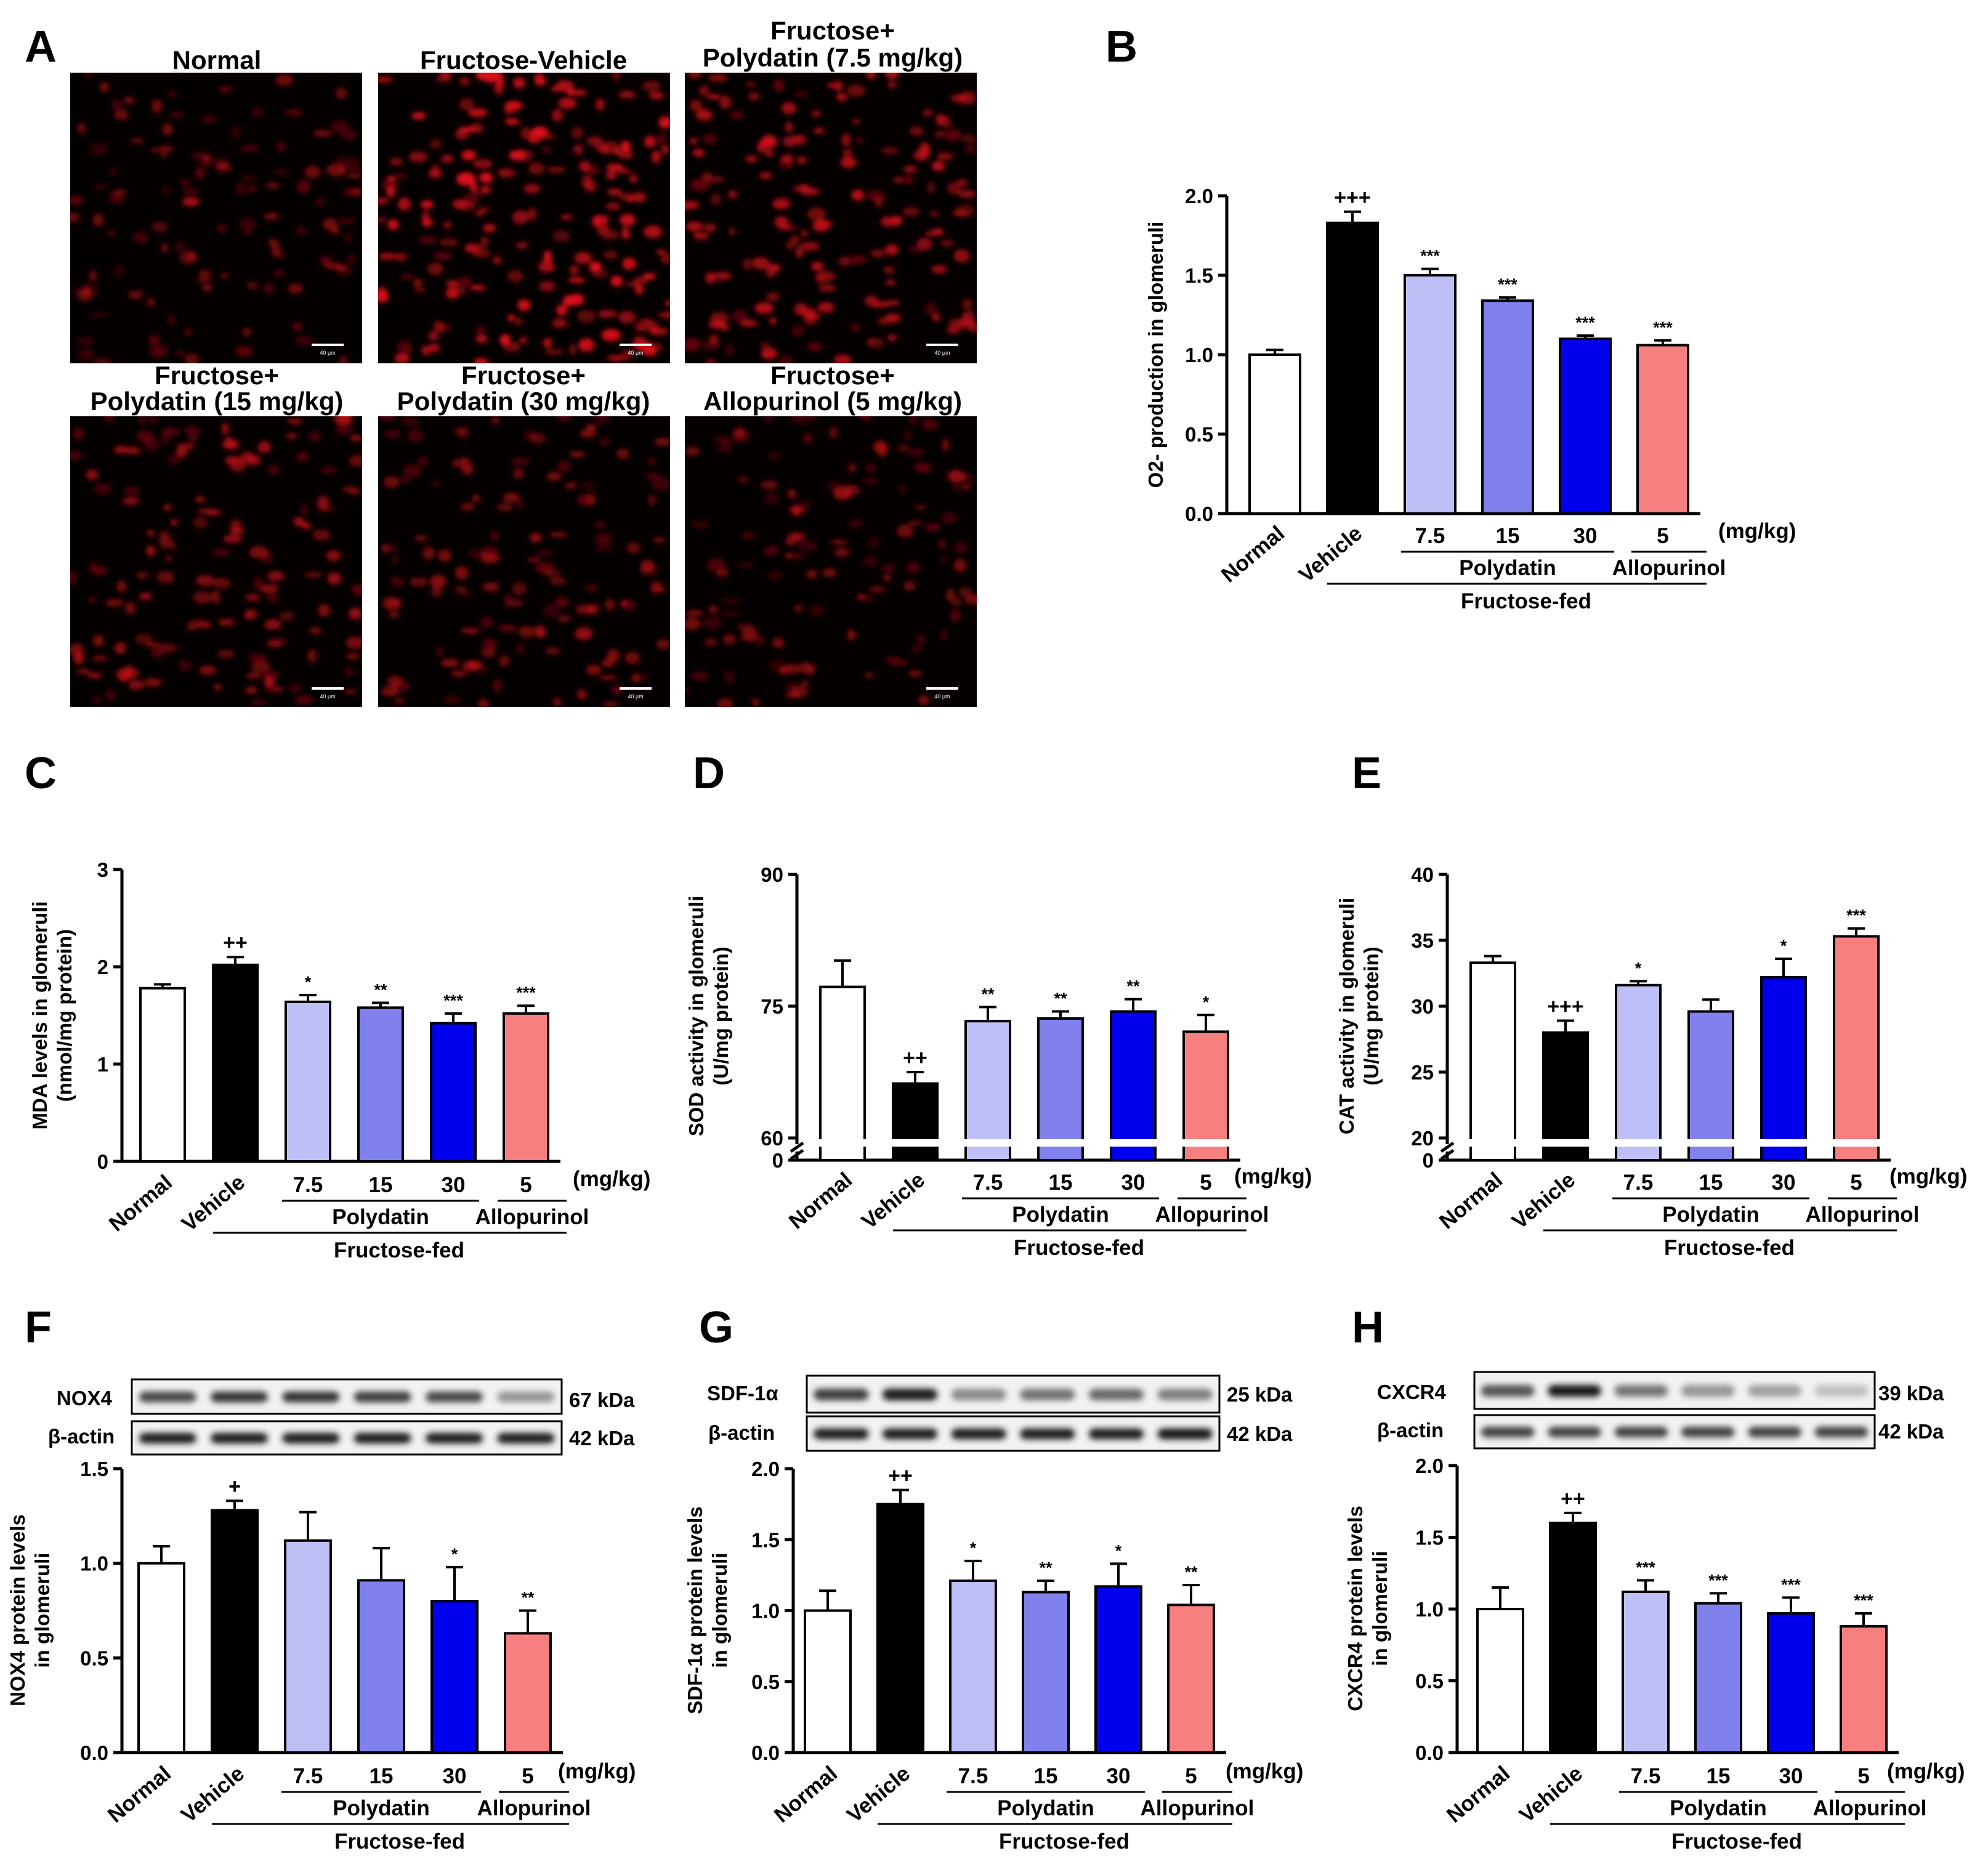  I want to click on panel-label-b: B, so click(1121, 46).